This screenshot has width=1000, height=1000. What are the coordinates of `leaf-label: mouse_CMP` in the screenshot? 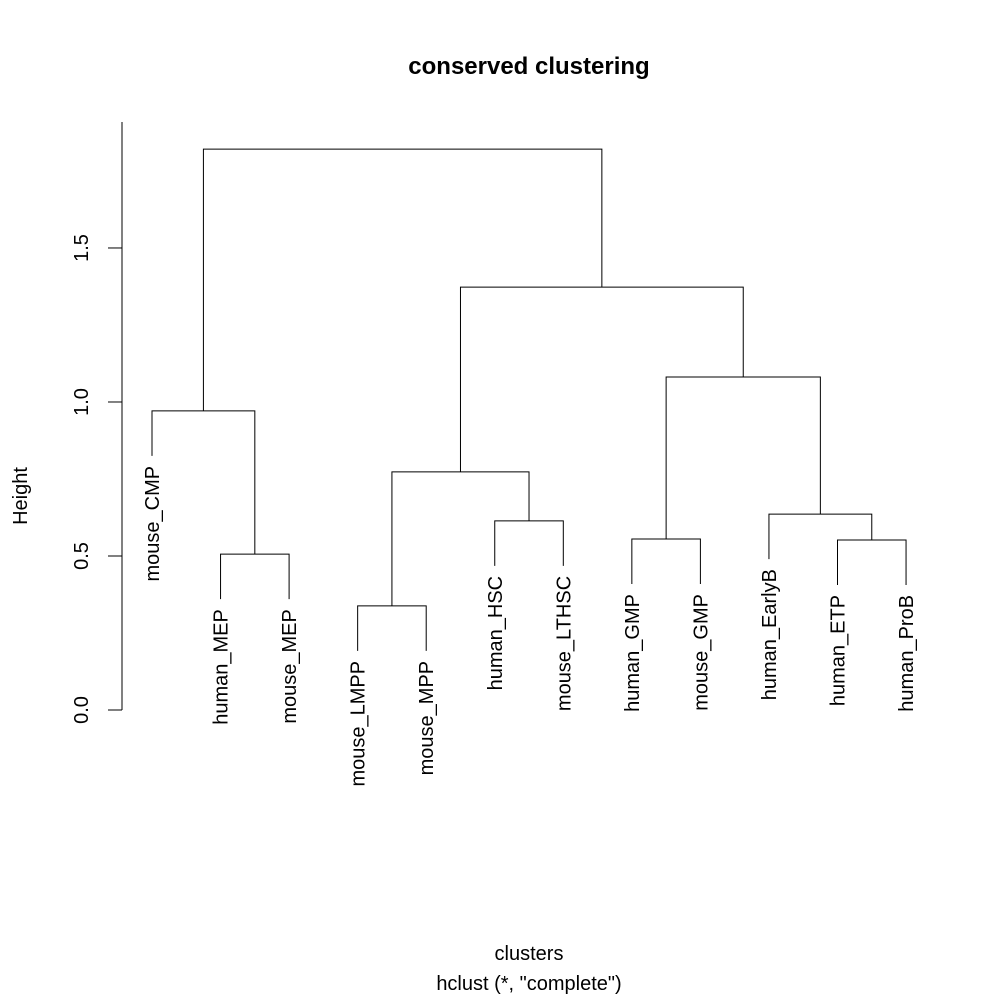 It's located at (153, 524).